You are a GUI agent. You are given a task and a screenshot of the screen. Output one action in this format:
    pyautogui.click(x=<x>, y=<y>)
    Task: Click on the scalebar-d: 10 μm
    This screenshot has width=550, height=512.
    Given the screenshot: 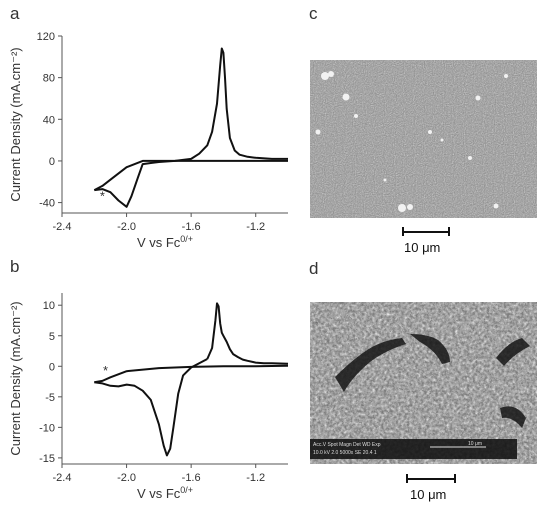 What is the action you would take?
    pyautogui.click(x=432, y=489)
    